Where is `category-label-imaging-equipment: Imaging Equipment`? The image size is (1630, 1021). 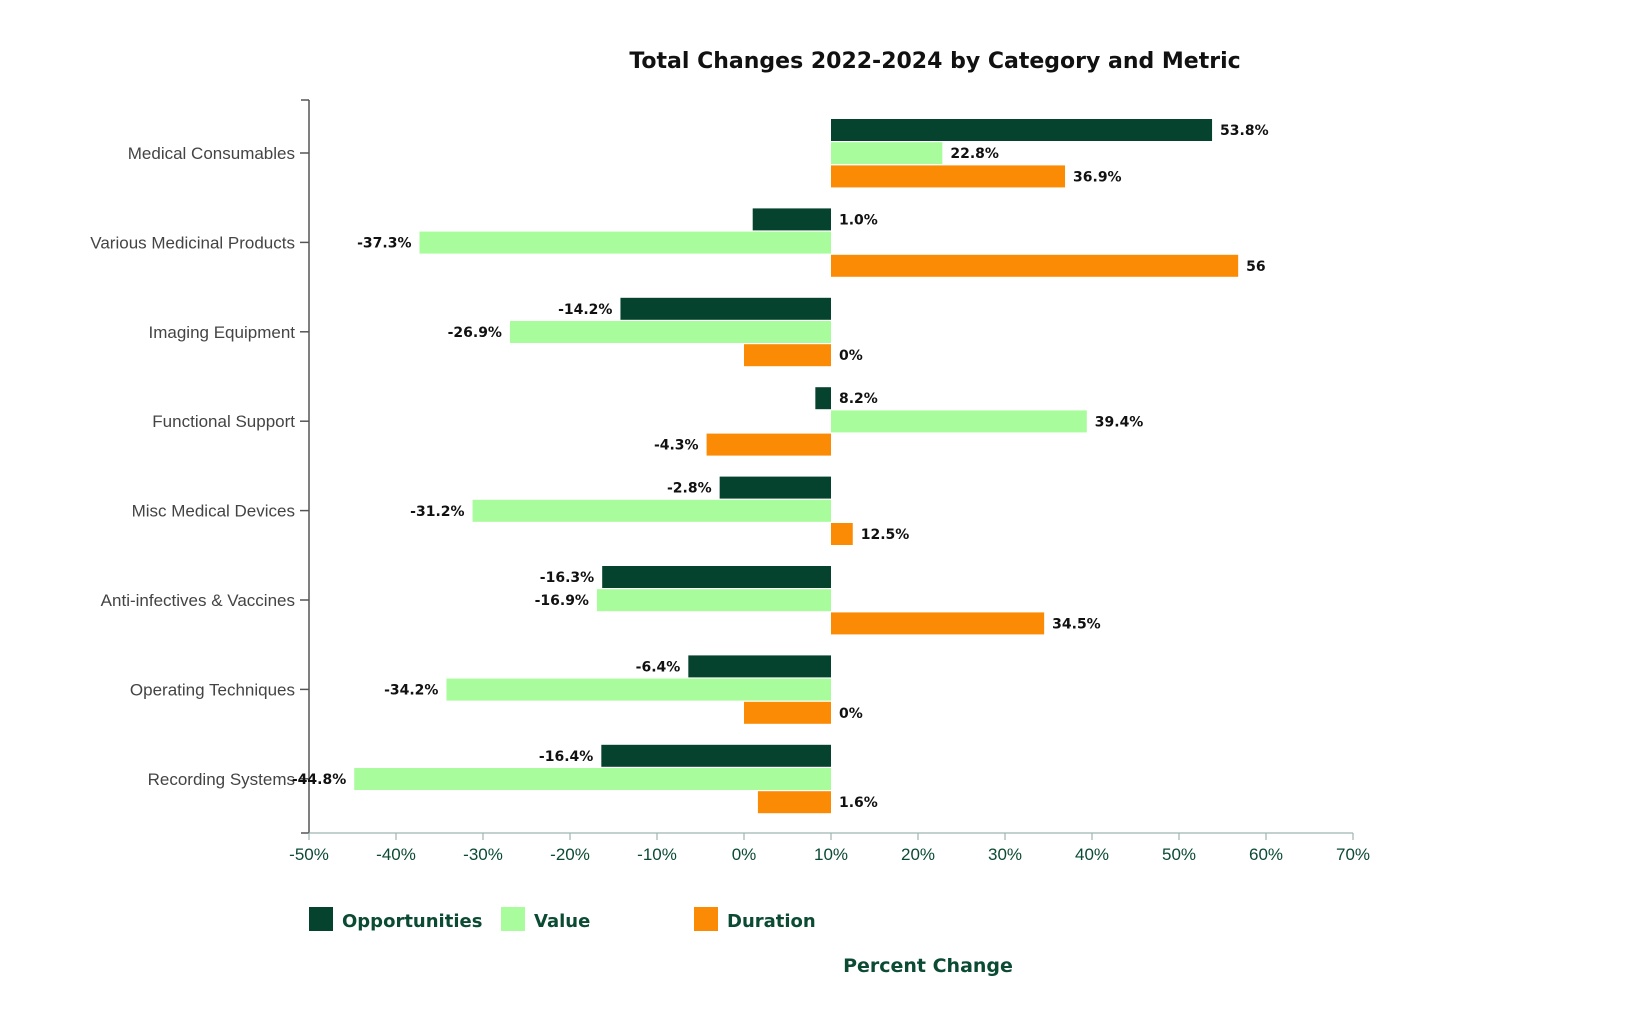
category-label-imaging-equipment: Imaging Equipment is located at coordinates (222, 332).